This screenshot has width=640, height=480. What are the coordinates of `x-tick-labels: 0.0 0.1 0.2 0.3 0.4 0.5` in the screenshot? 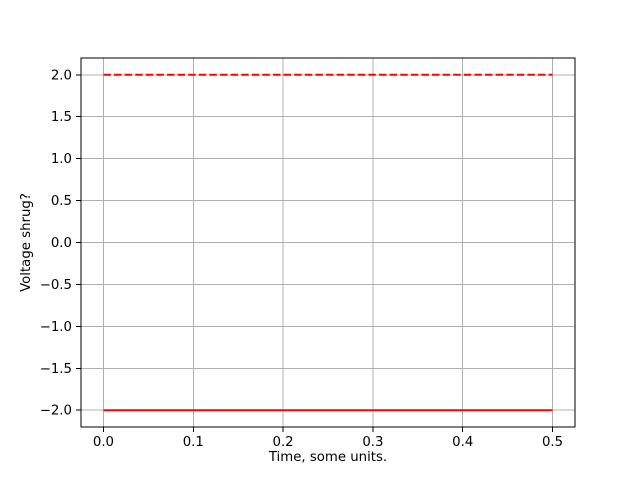 It's located at (328, 442).